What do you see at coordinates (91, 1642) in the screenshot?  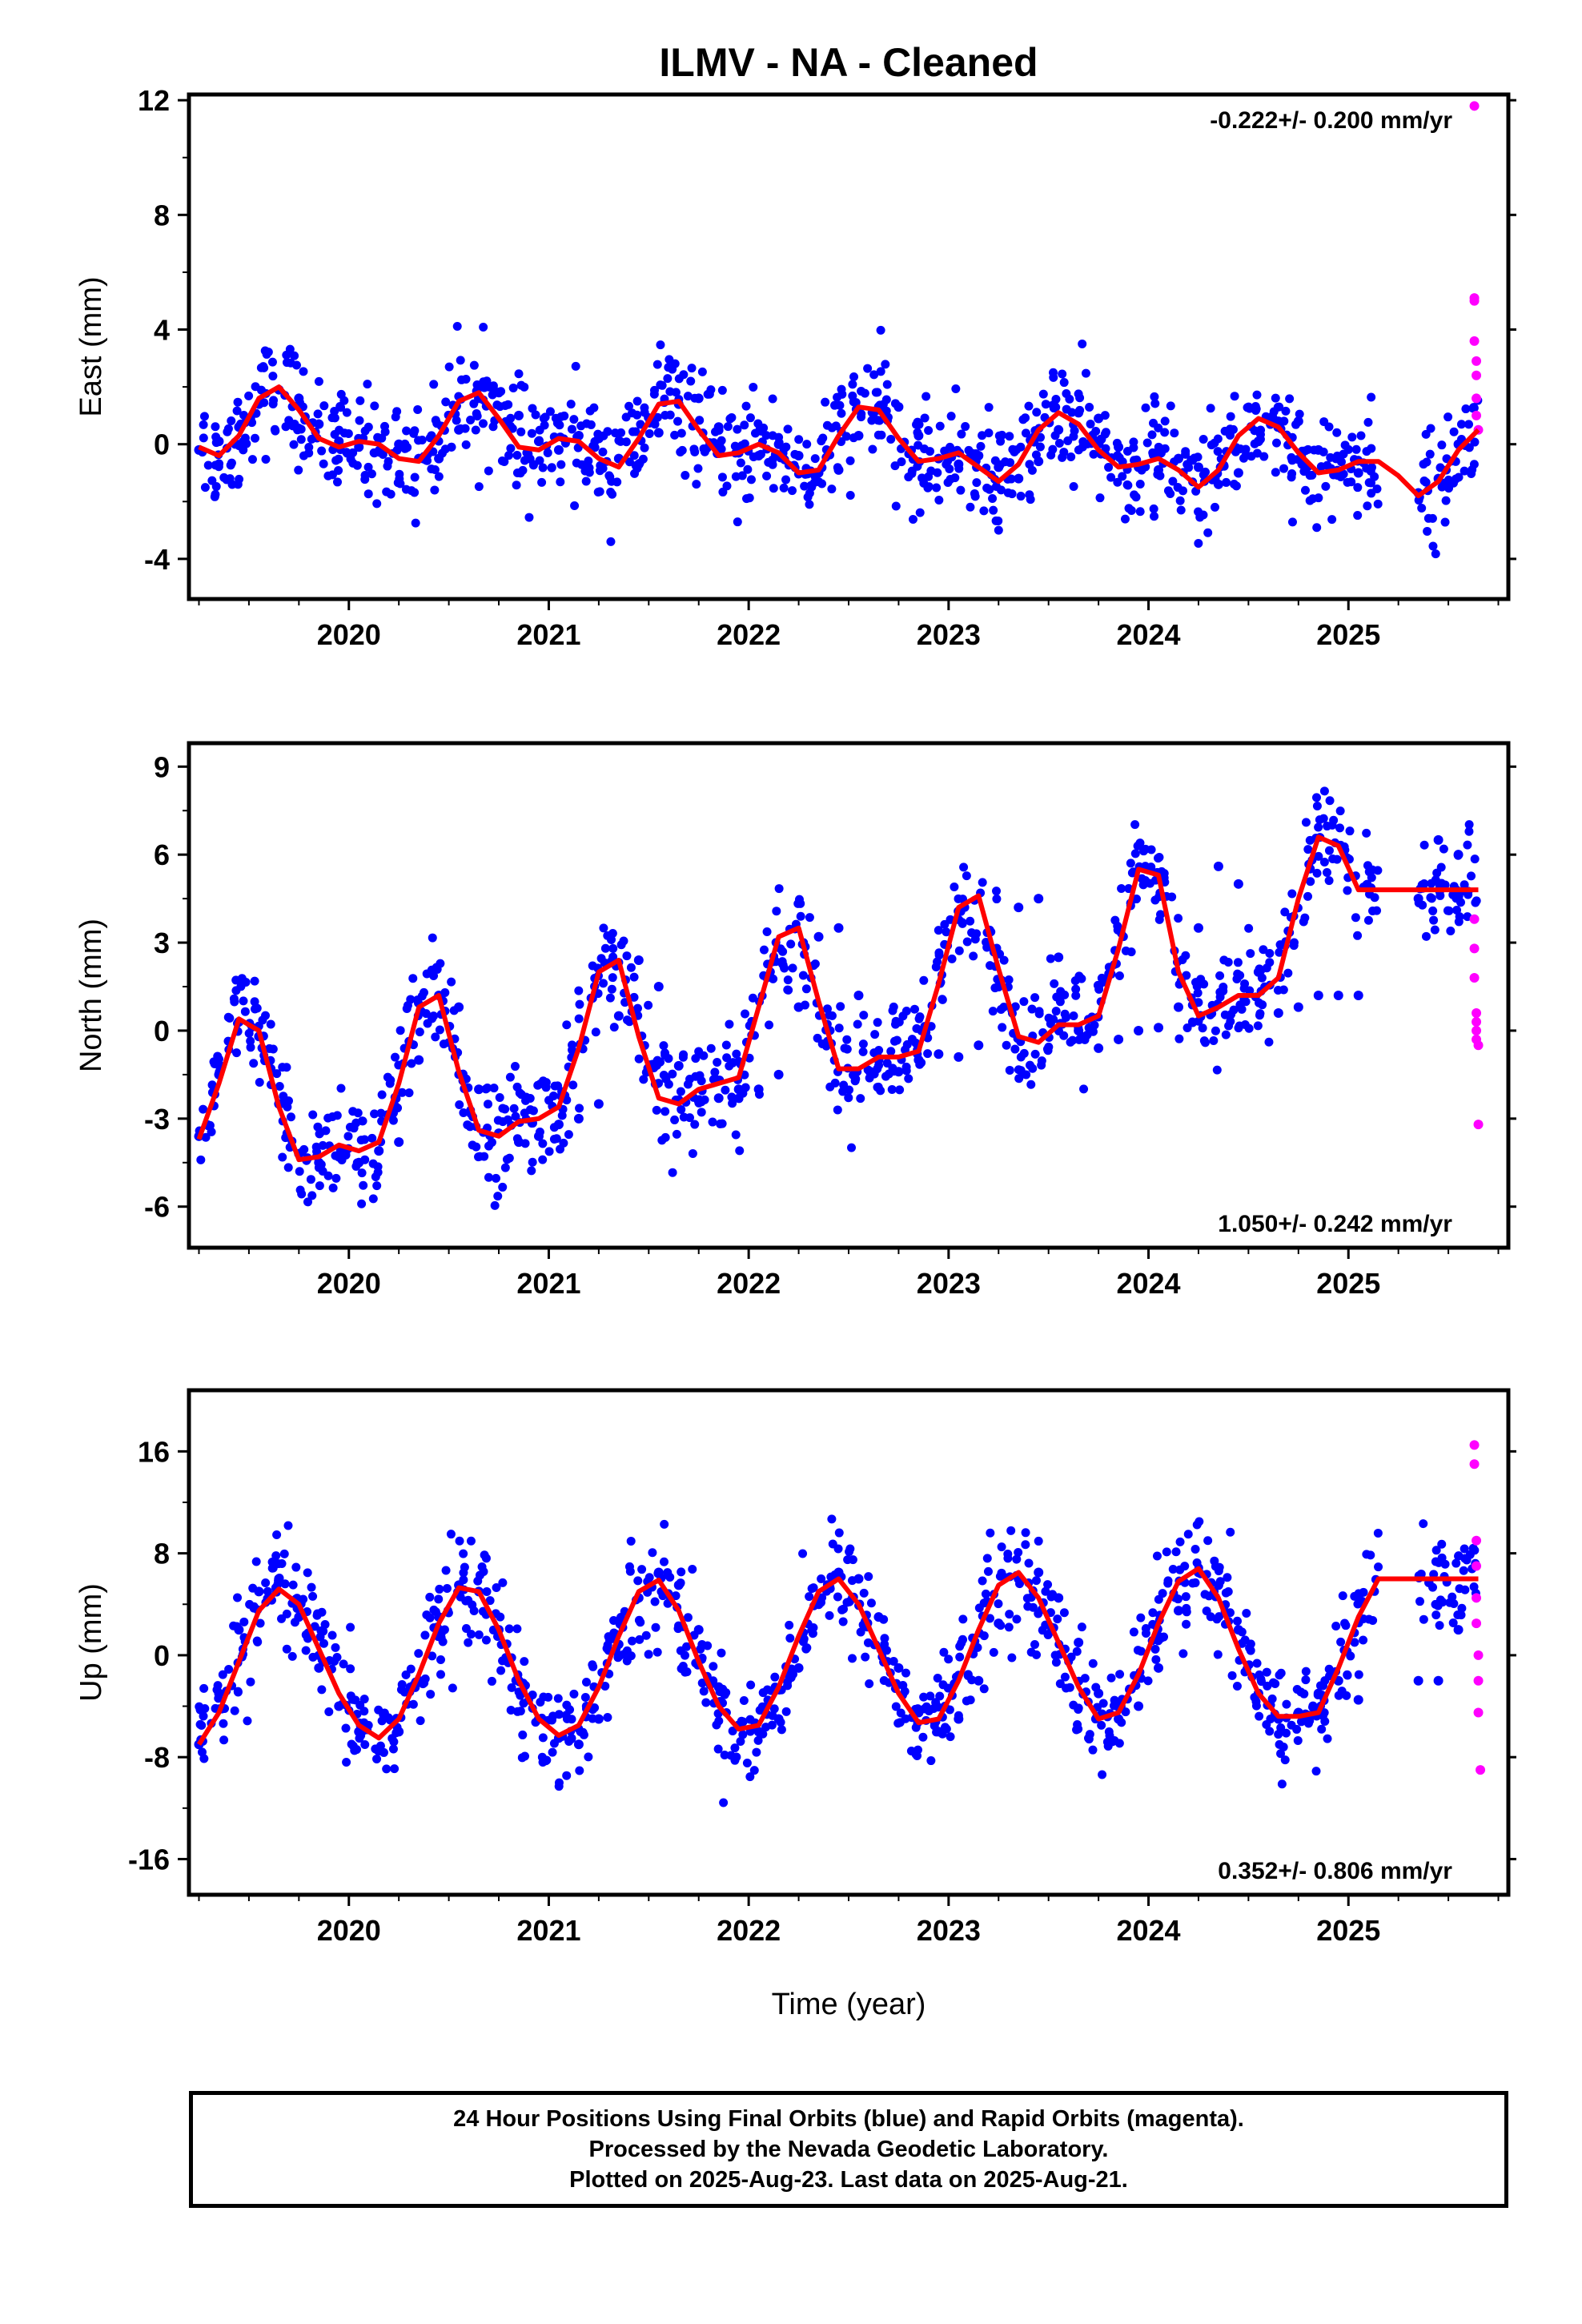 I see `up-y-axis-label: Up (mm)` at bounding box center [91, 1642].